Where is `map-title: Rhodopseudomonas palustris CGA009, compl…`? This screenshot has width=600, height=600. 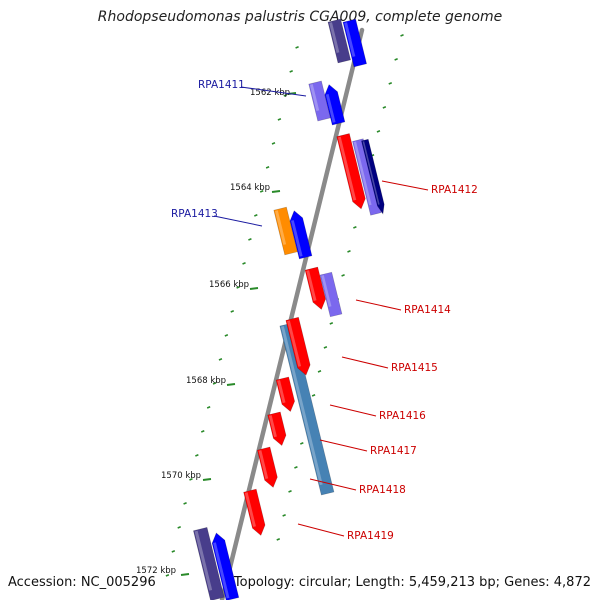
map-title: Rhodopseudomonas palustris CGA009, compl… is located at coordinates (300, 17).